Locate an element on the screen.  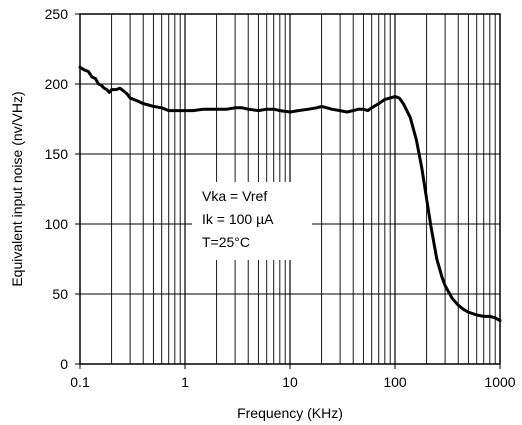
annotation-line-1: Vka = Vref is located at coordinates (234, 196).